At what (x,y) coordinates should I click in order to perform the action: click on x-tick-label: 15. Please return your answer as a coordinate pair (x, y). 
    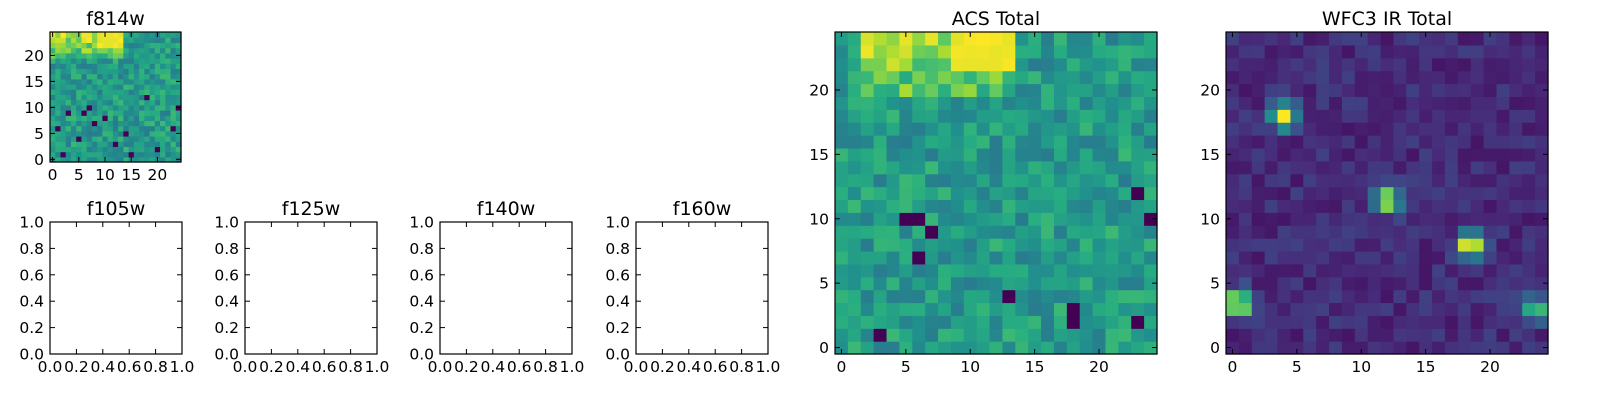
    Looking at the image, I should click on (1426, 367).